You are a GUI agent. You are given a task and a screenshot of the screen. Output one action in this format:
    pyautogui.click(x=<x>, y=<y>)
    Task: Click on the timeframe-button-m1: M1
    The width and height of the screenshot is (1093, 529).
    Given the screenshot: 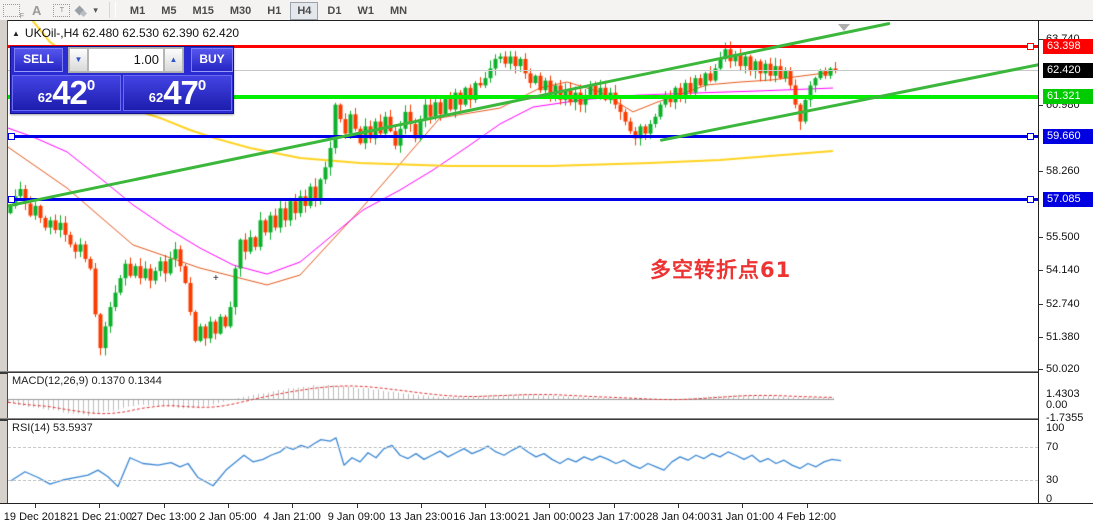 What is the action you would take?
    pyautogui.click(x=137, y=11)
    